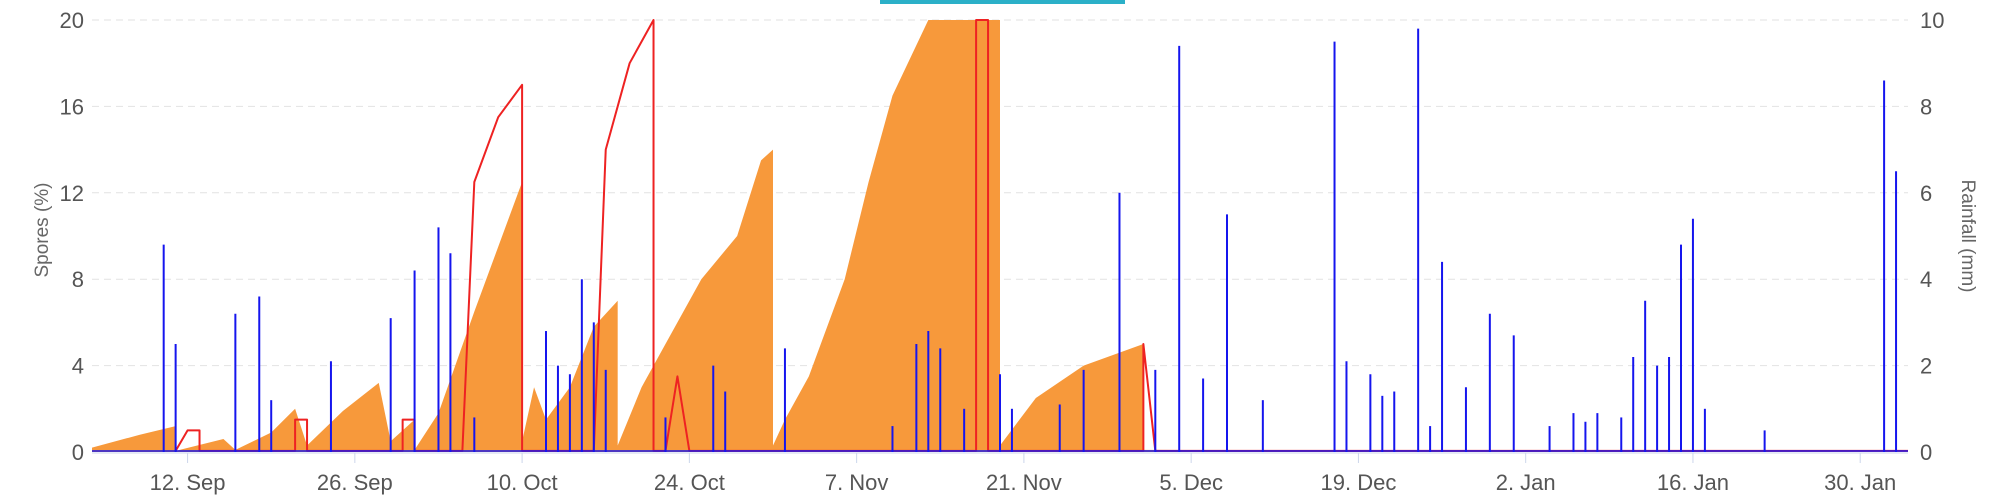 This screenshot has height=504, width=2000. I want to click on x-tick-label: 10. Oct, so click(522, 482).